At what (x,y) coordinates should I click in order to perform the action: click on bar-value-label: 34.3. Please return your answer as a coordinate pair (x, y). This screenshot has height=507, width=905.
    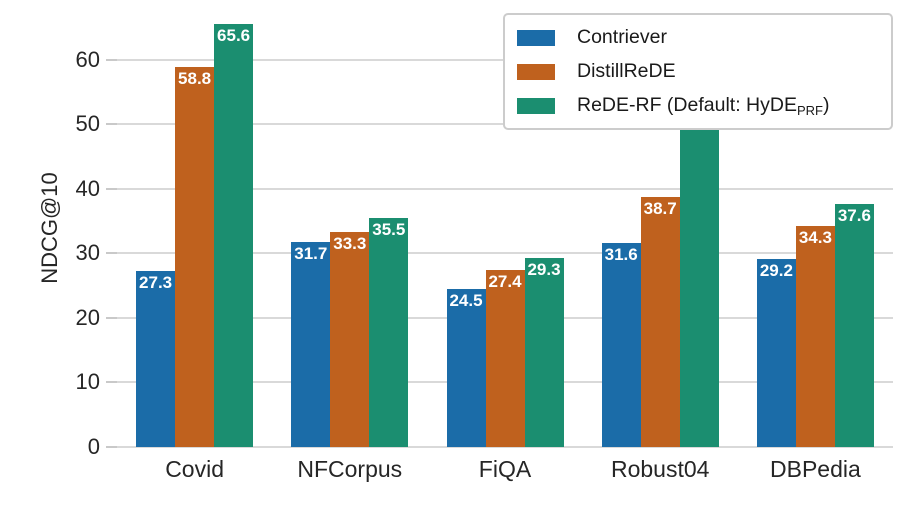
    Looking at the image, I should click on (815, 237).